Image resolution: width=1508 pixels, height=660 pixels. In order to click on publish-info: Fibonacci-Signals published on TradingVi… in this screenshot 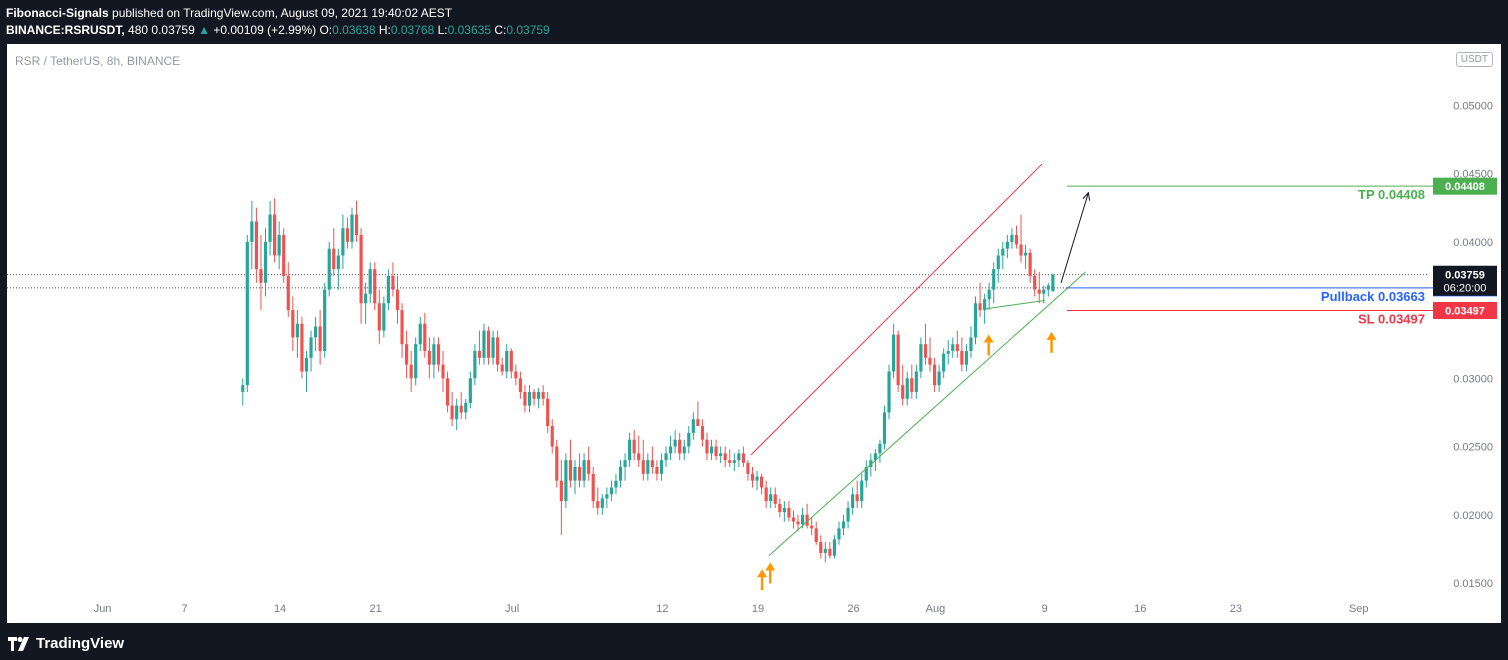, I will do `click(278, 13)`.